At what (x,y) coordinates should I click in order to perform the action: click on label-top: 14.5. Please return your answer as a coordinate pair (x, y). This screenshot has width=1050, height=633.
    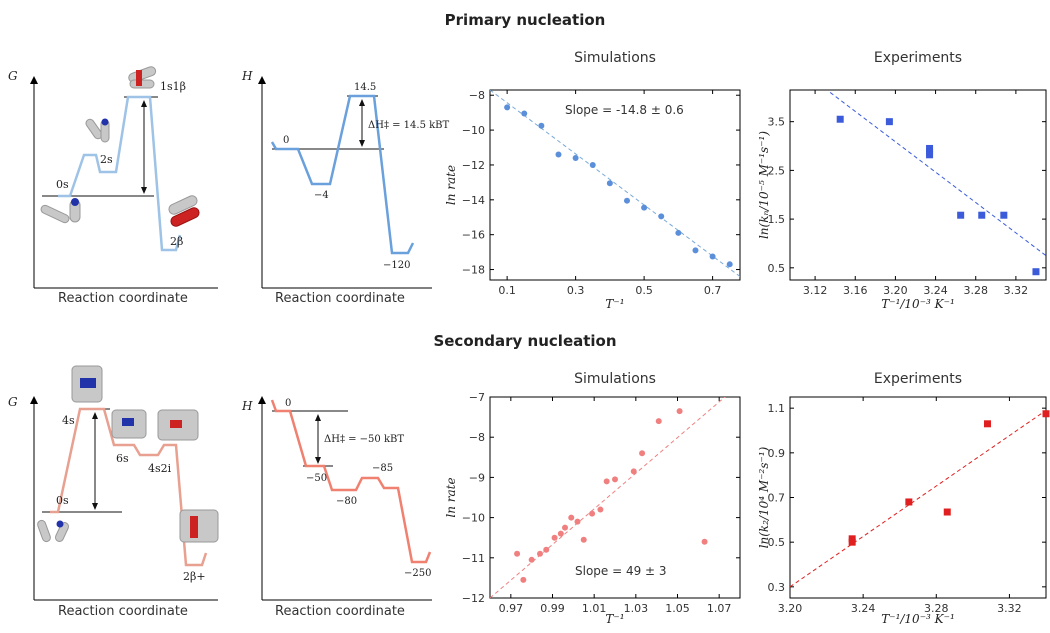
    Looking at the image, I should click on (365, 87).